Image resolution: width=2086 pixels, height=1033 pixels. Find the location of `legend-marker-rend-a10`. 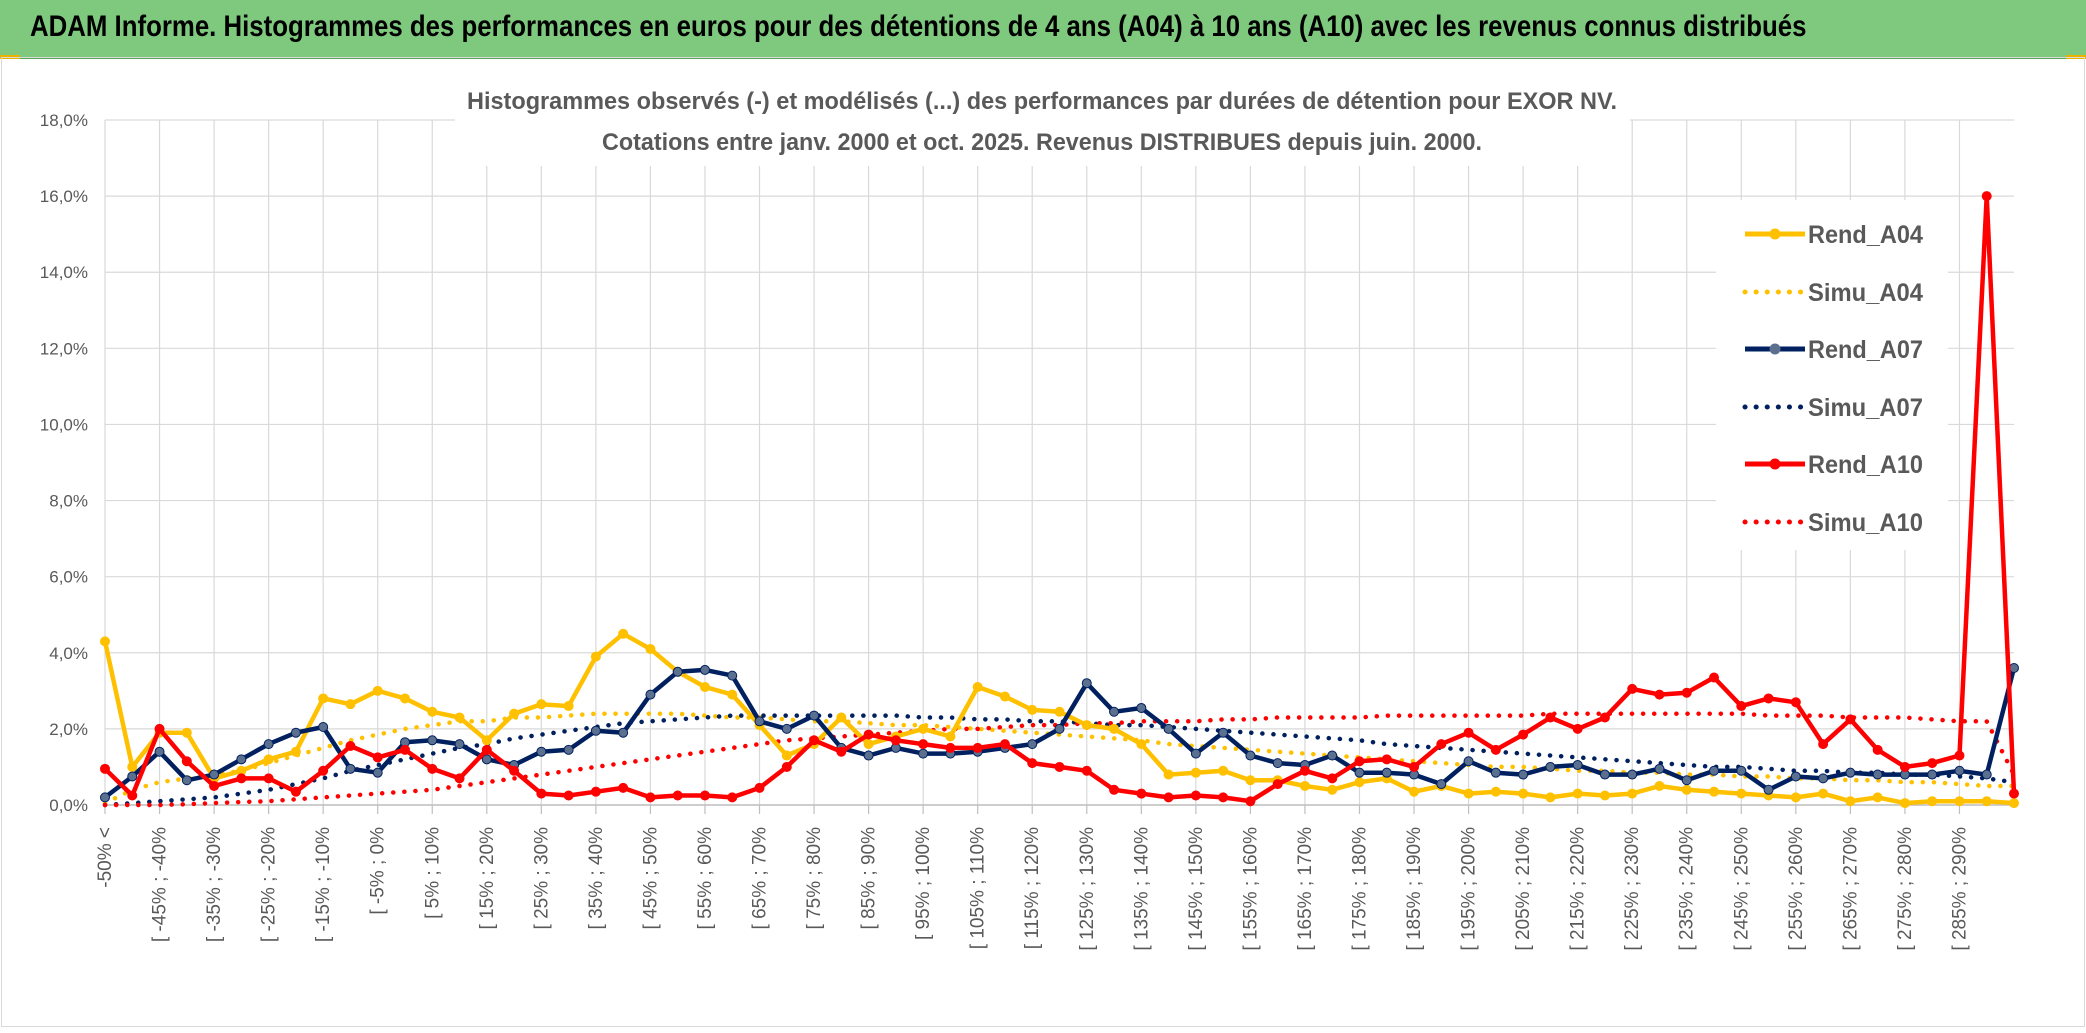

legend-marker-rend-a10 is located at coordinates (1775, 464).